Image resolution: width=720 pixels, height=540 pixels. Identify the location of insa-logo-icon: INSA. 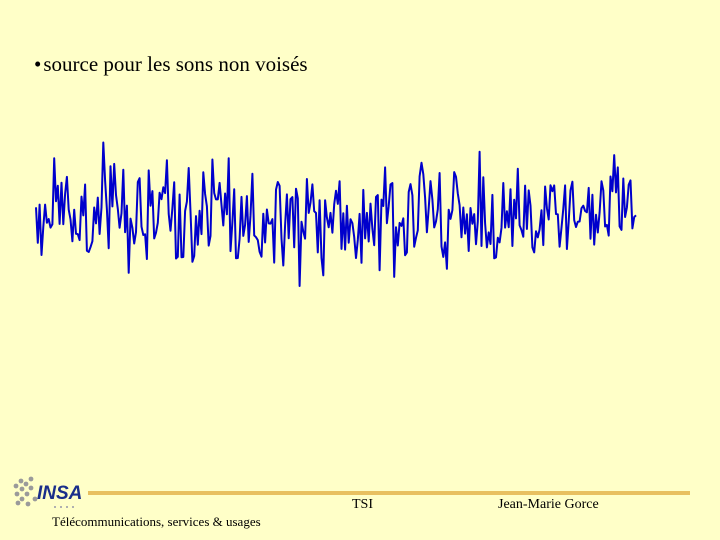
(47, 492).